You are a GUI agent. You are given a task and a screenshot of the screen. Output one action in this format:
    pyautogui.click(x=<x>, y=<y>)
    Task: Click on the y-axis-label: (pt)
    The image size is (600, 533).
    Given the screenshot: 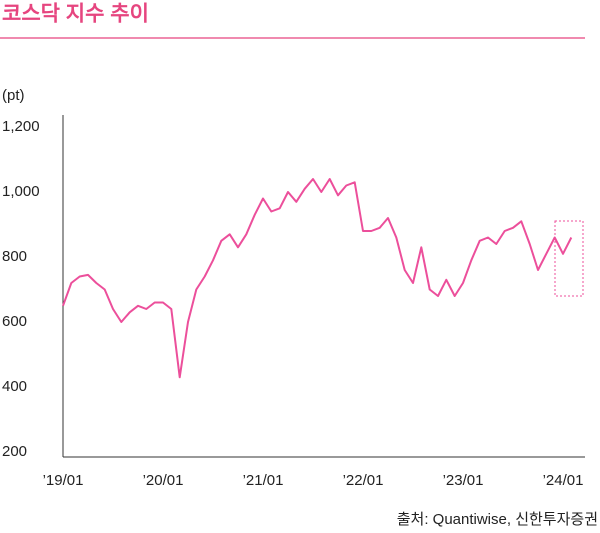 What is the action you would take?
    pyautogui.click(x=13, y=95)
    